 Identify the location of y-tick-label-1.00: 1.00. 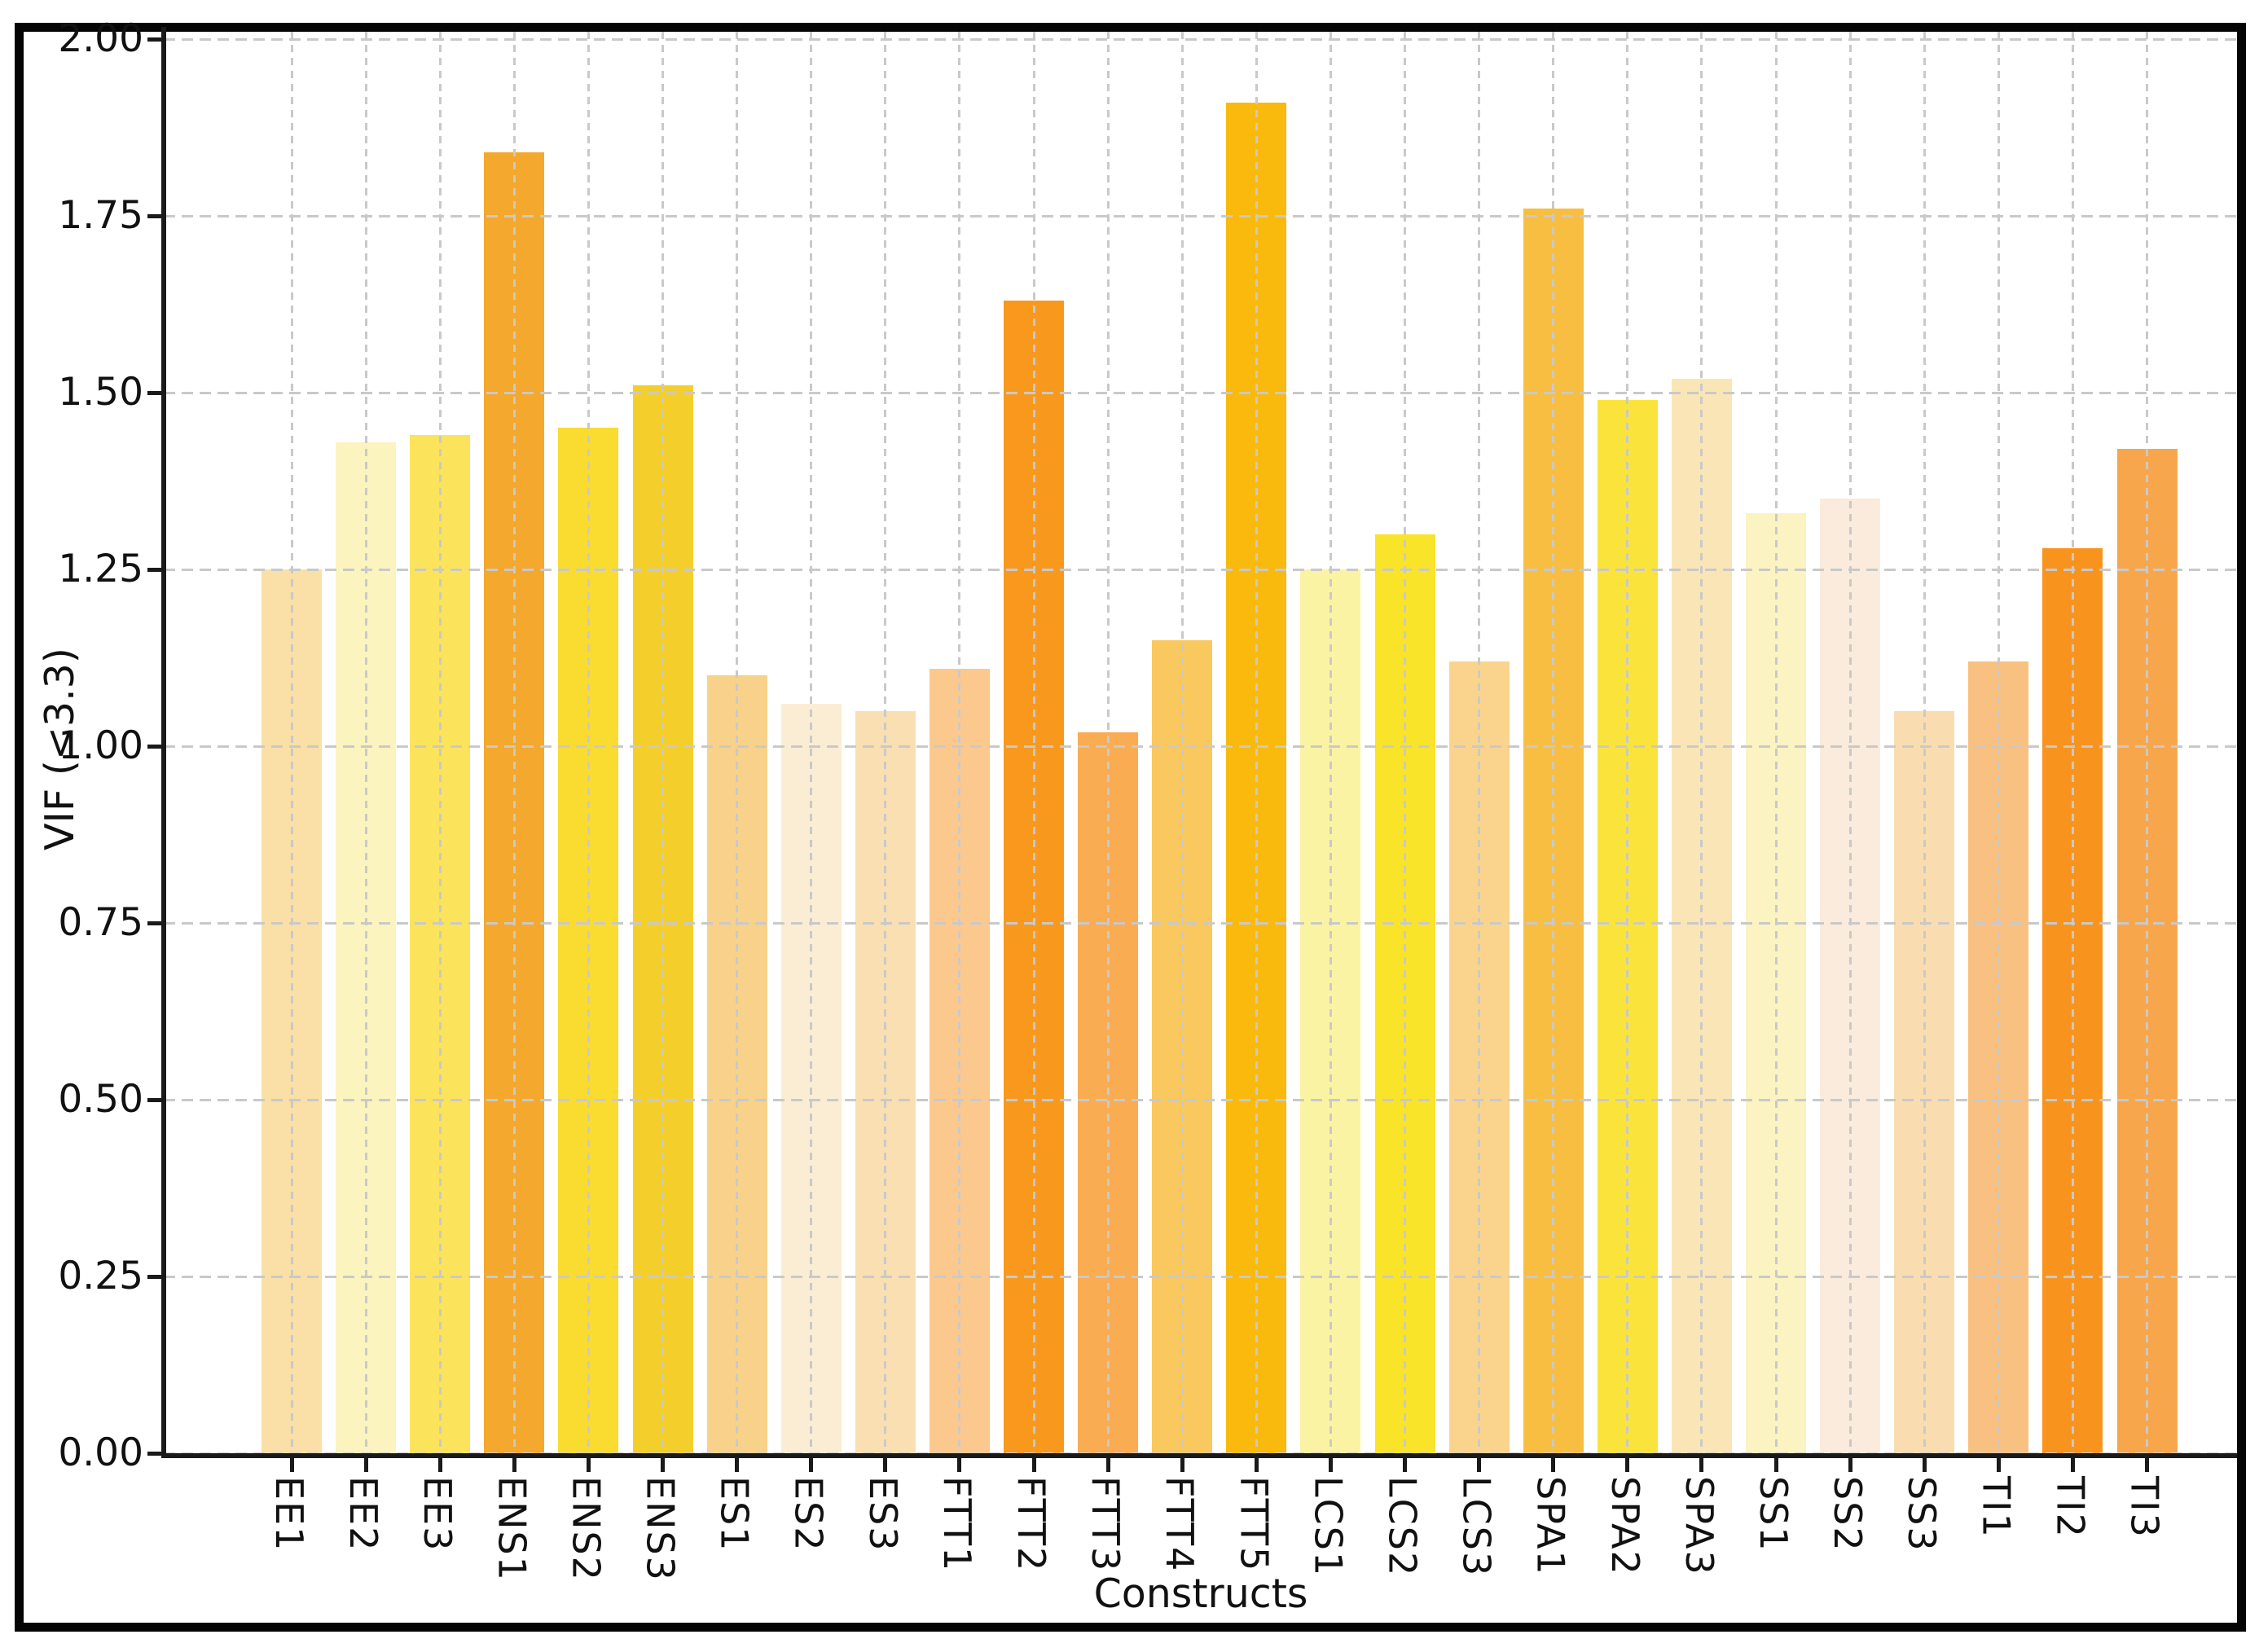
(101, 745).